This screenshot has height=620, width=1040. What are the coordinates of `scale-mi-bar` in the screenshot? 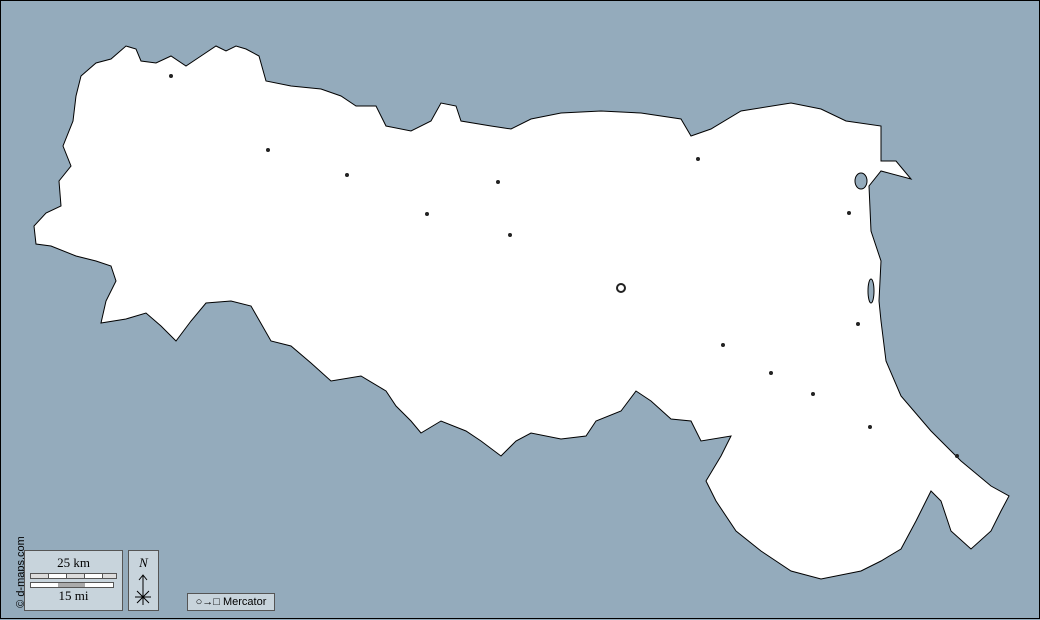 It's located at (72, 585).